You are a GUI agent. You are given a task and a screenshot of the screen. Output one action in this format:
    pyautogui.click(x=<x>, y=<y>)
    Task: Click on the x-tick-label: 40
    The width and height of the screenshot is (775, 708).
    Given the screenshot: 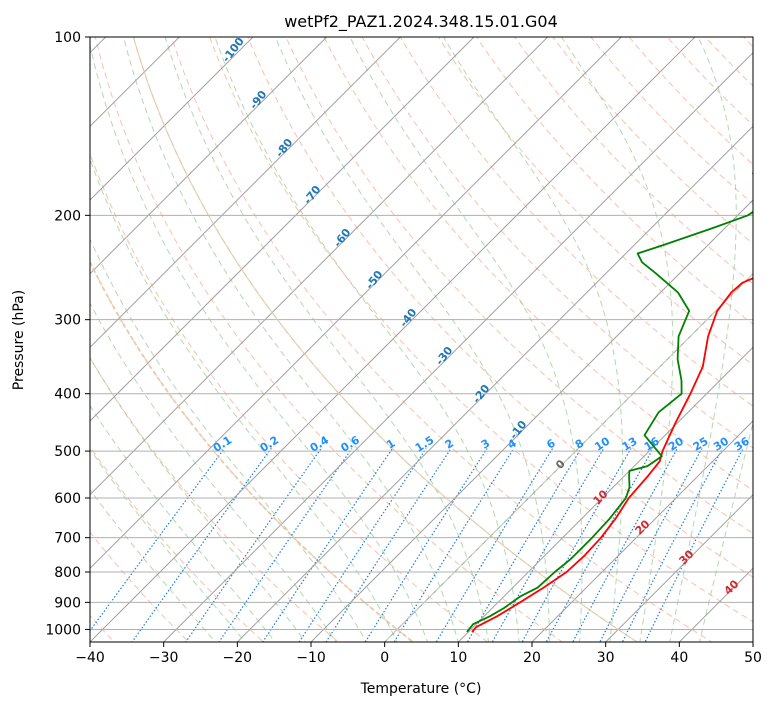 What is the action you would take?
    pyautogui.click(x=679, y=658)
    